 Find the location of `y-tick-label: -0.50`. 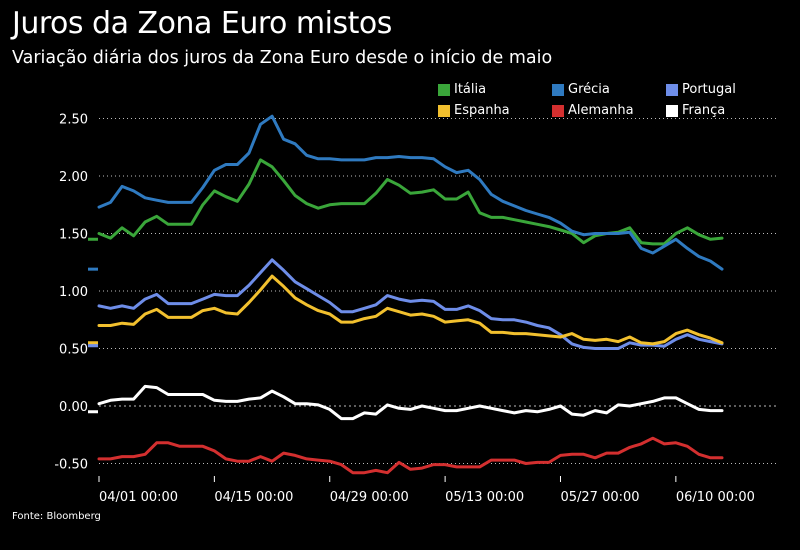

y-tick-label: -0.50 is located at coordinates (71, 465).